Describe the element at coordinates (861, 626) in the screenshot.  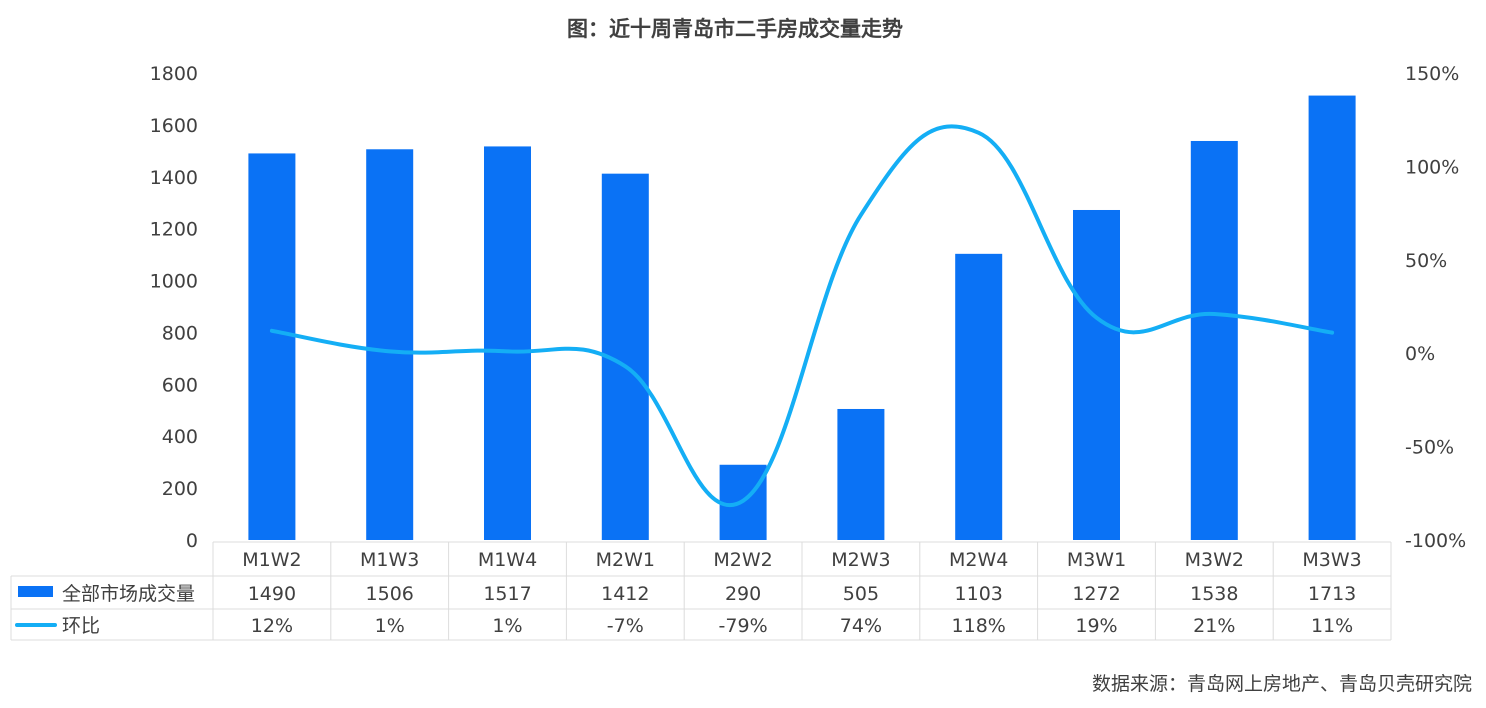
I see `line-data-label: 74%` at that location.